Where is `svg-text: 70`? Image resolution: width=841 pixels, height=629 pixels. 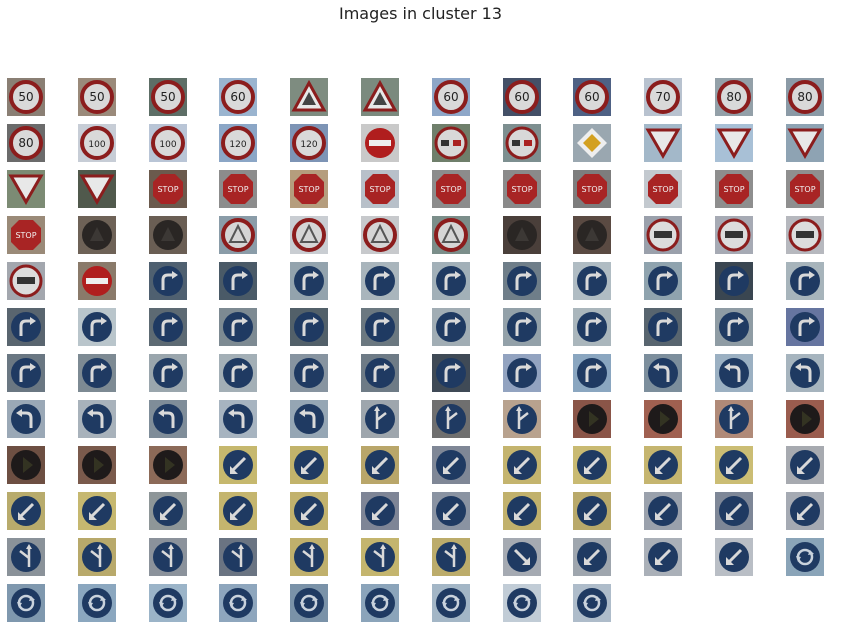 svg-text: 70 is located at coordinates (662, 97).